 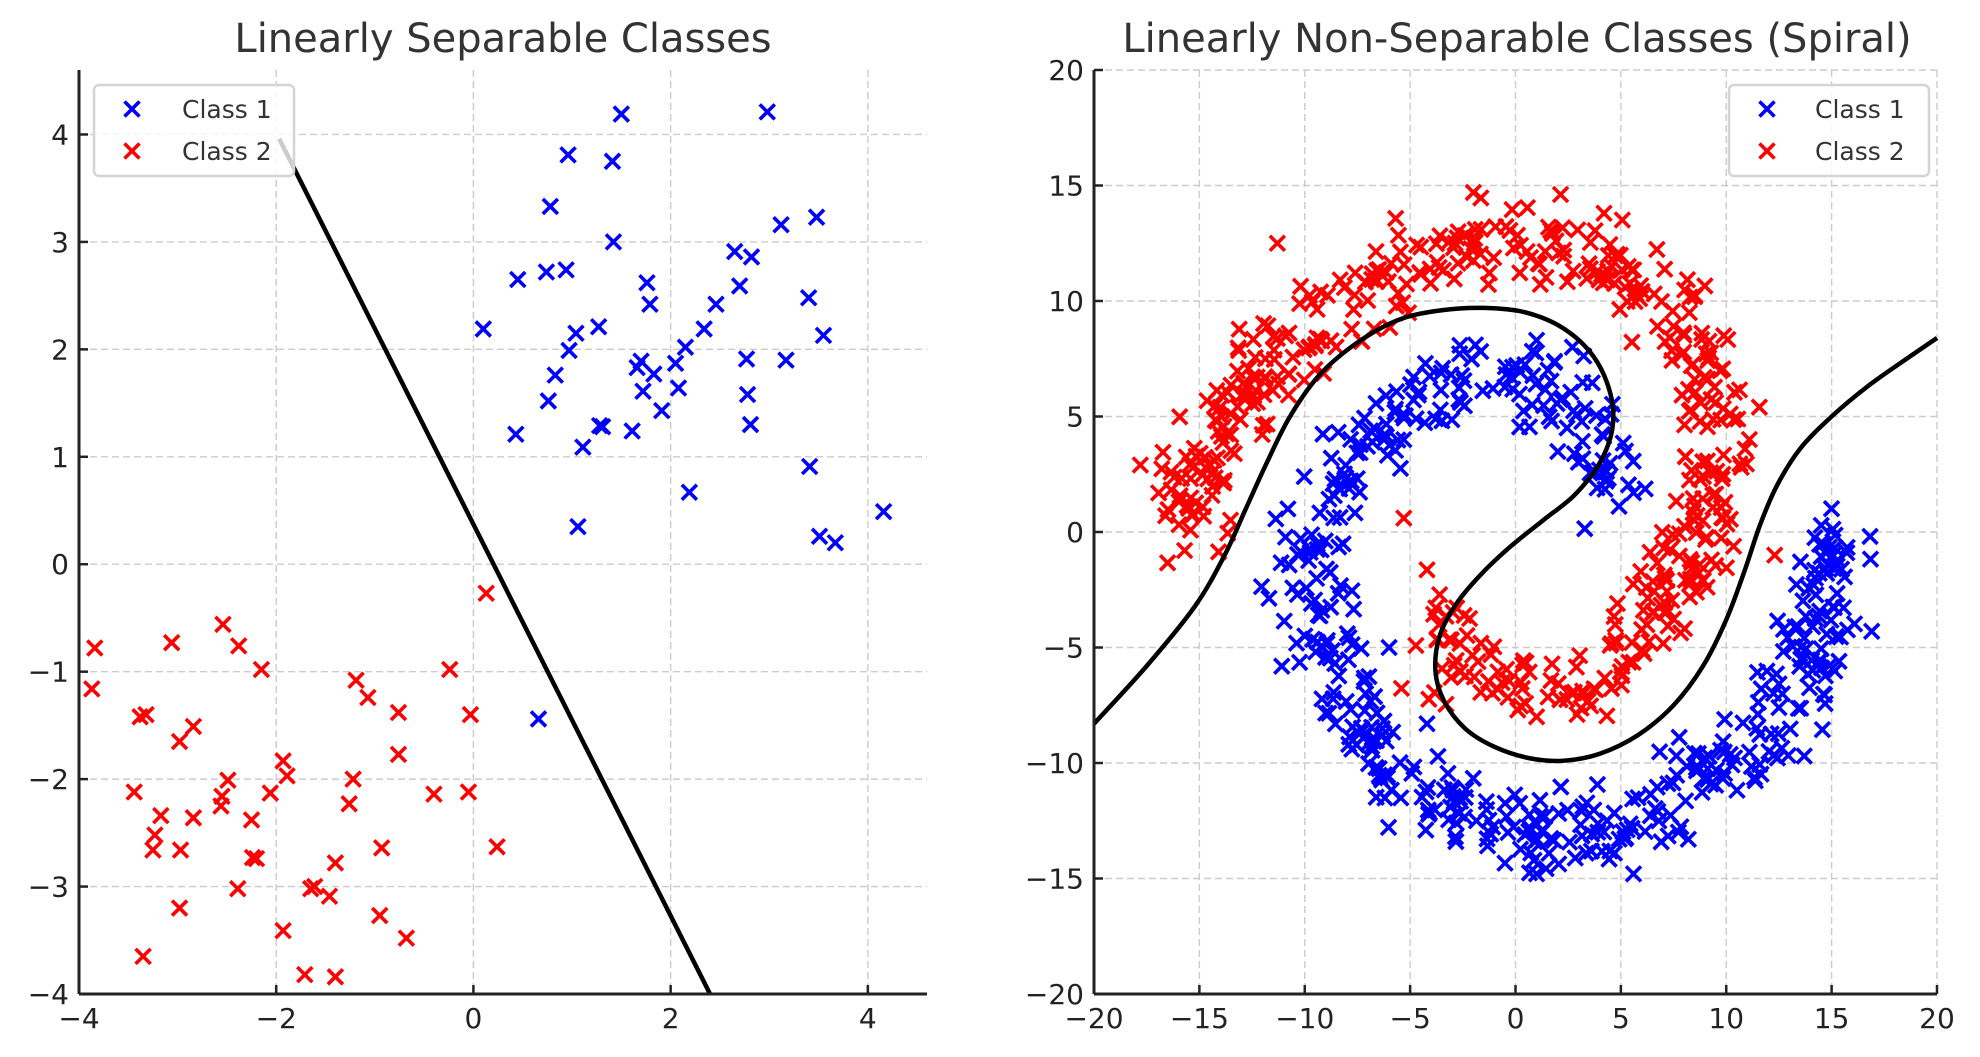 What do you see at coordinates (227, 109) in the screenshot?
I see `legend-label-class-1: Class 1` at bounding box center [227, 109].